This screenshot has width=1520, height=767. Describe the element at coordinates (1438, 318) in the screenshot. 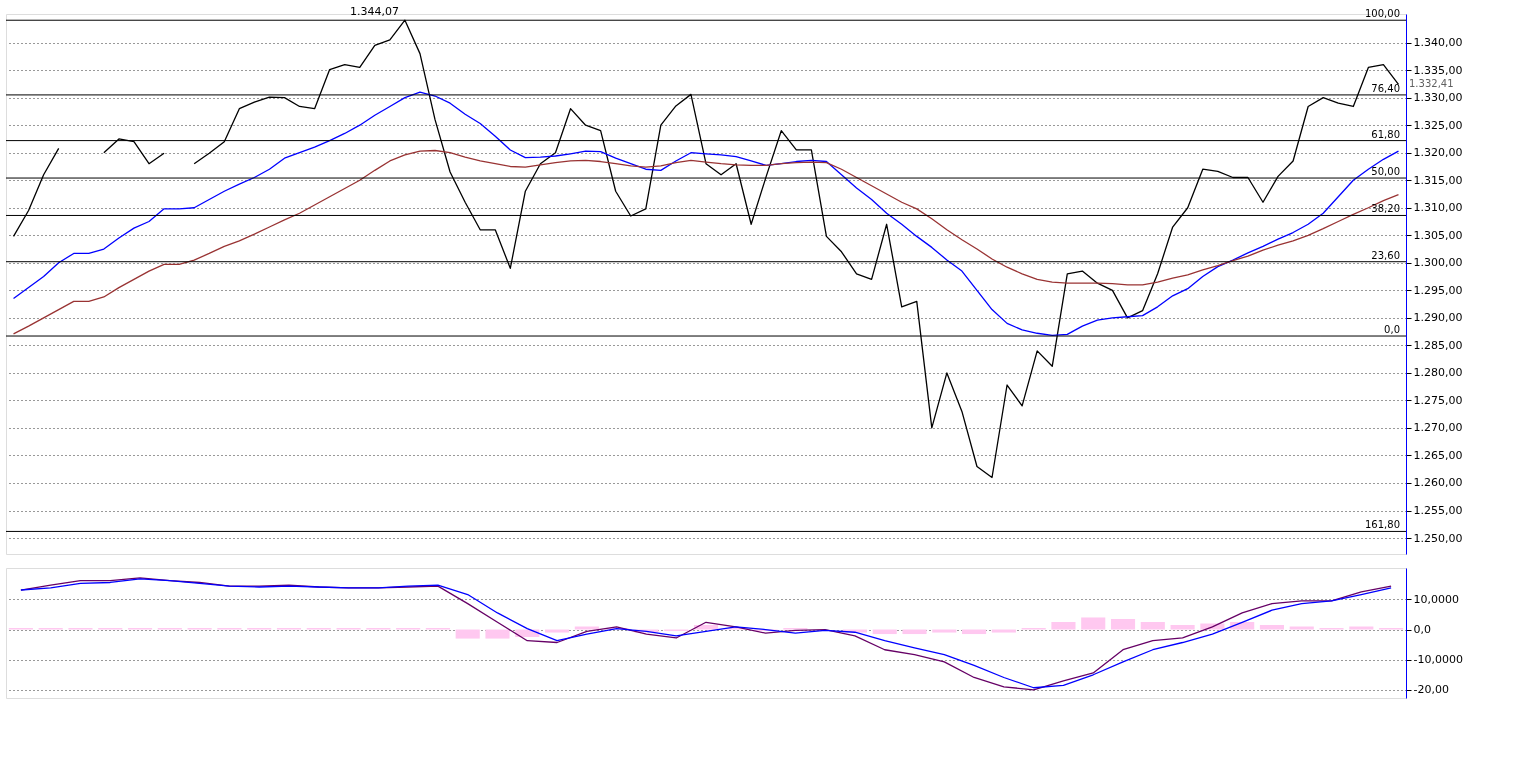

I see `y-tick-label: 1.290,00` at that location.